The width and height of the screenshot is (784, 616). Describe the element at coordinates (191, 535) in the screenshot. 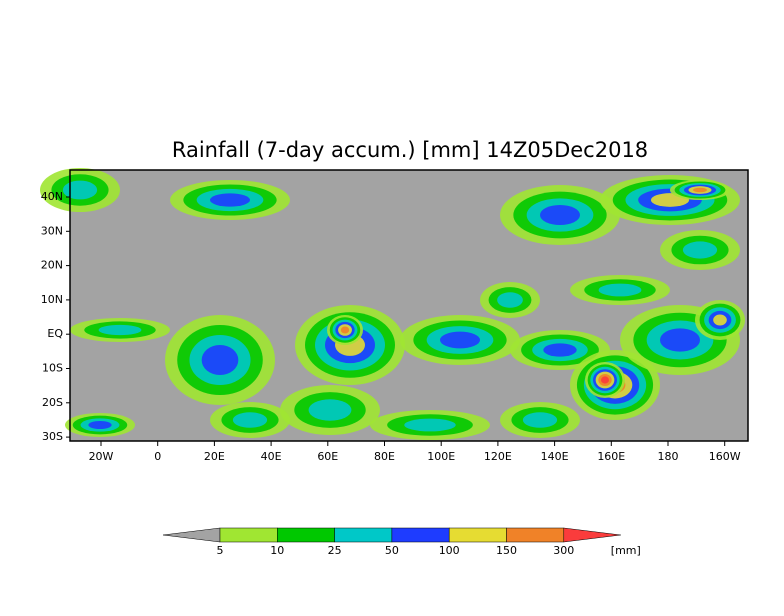

I see `colorbar-under` at that location.